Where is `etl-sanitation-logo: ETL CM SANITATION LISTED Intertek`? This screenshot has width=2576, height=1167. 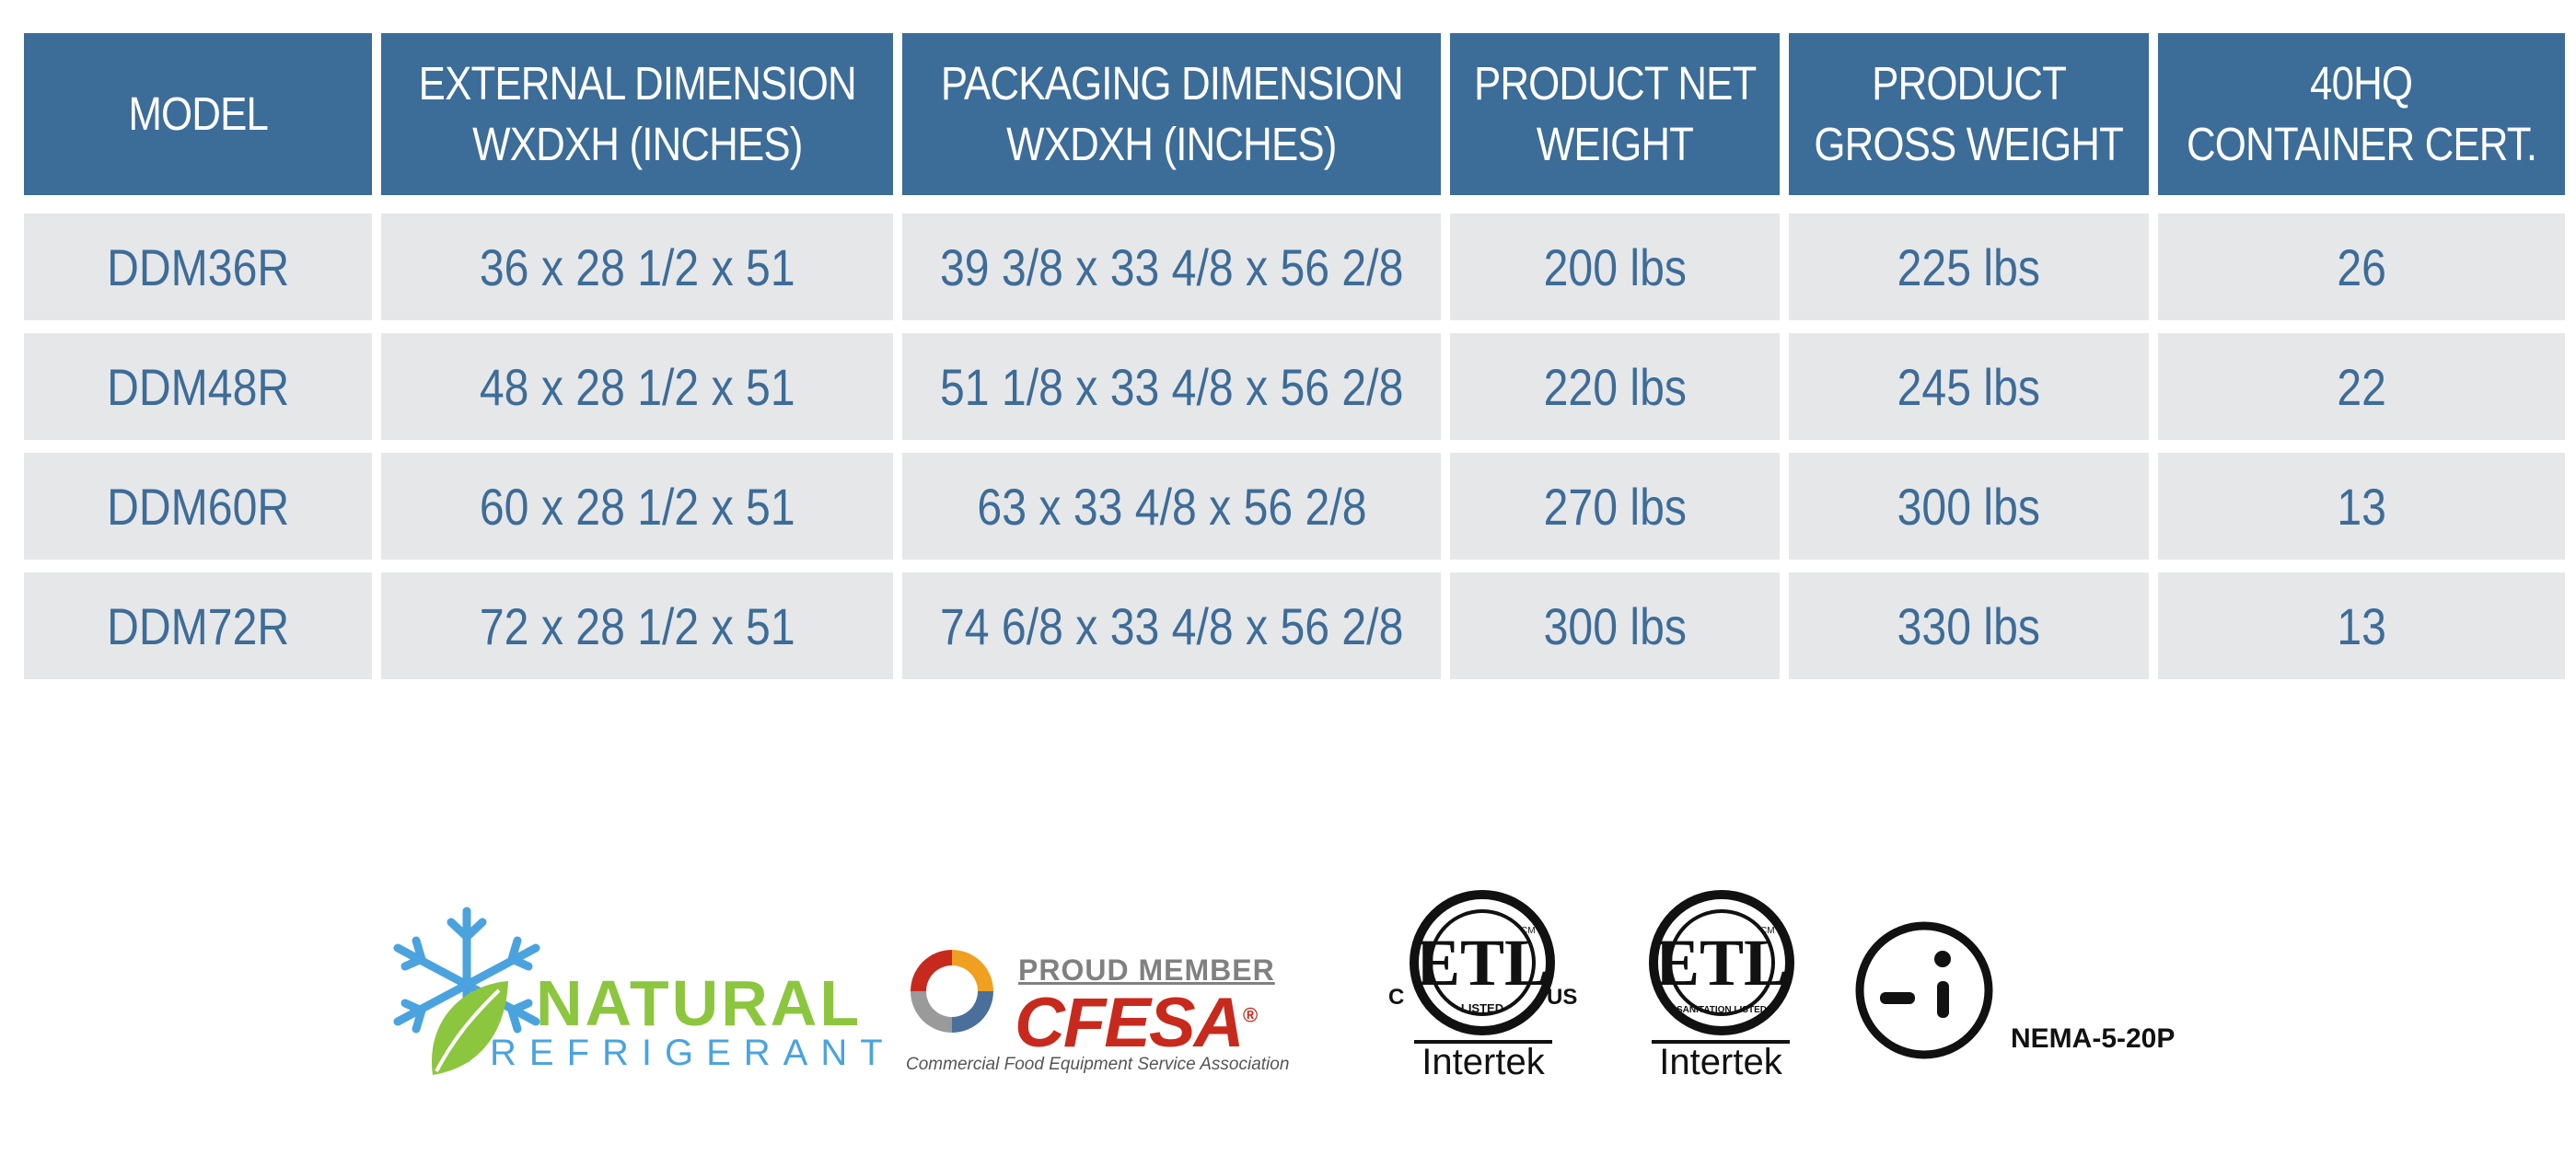 etl-sanitation-logo: ETL CM SANITATION LISTED Intertek is located at coordinates (1717, 989).